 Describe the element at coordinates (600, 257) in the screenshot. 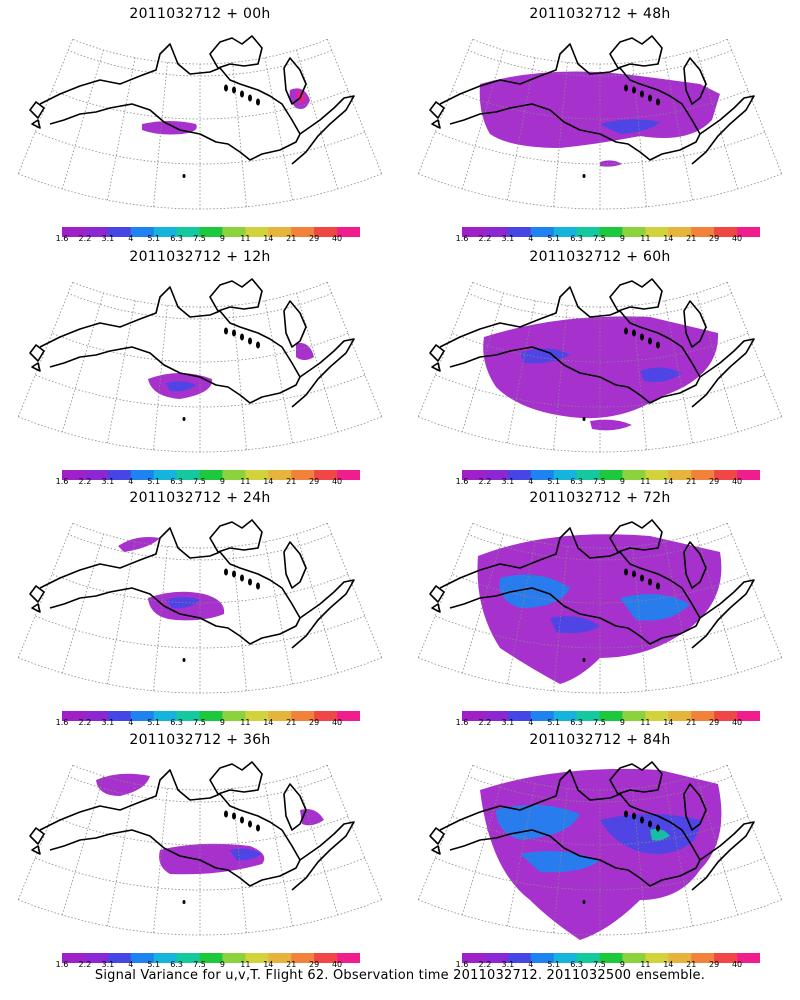

I see `panel-title: 2011032712 + 60h` at that location.